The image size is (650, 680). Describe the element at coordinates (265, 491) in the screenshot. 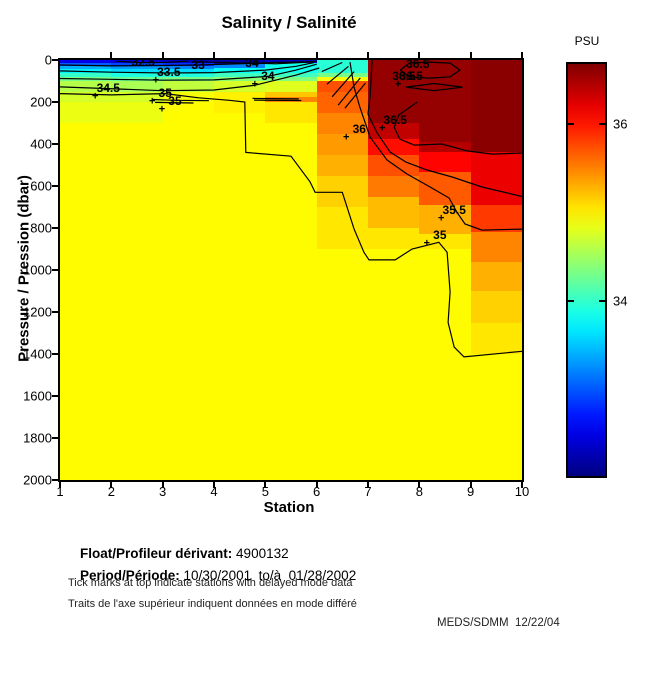

I see `x-tick-label: 5` at that location.